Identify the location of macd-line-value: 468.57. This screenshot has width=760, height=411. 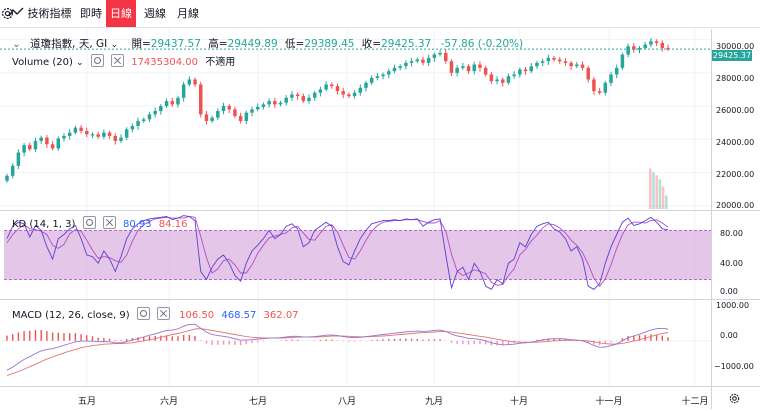
(239, 315).